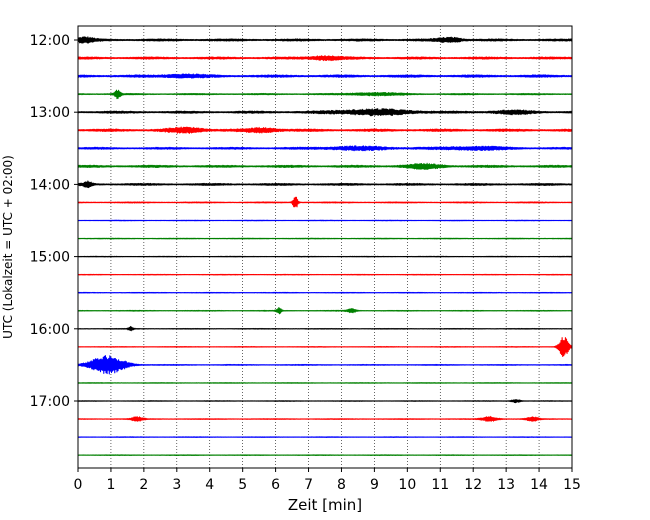 Image resolution: width=650 pixels, height=520 pixels. Describe the element at coordinates (506, 485) in the screenshot. I see `x-tick-label: 13` at that location.